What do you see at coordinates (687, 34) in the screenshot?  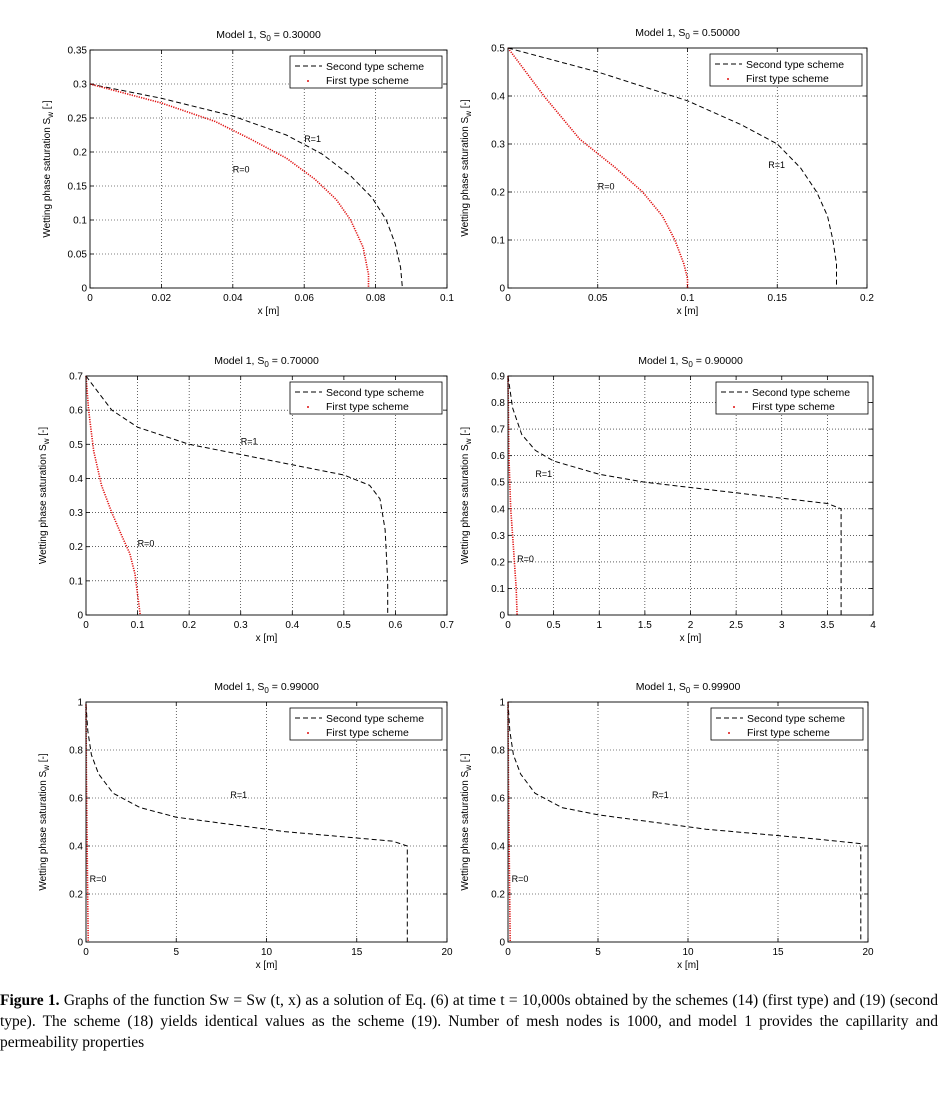 I see `chart-title: Model 1, S0 = 0.50000` at bounding box center [687, 34].